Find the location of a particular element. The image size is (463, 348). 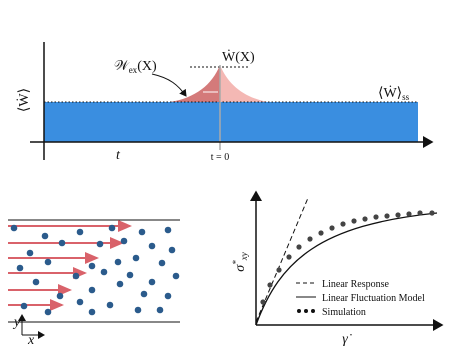

symbol: 𝒲 is located at coordinates (122, 66).